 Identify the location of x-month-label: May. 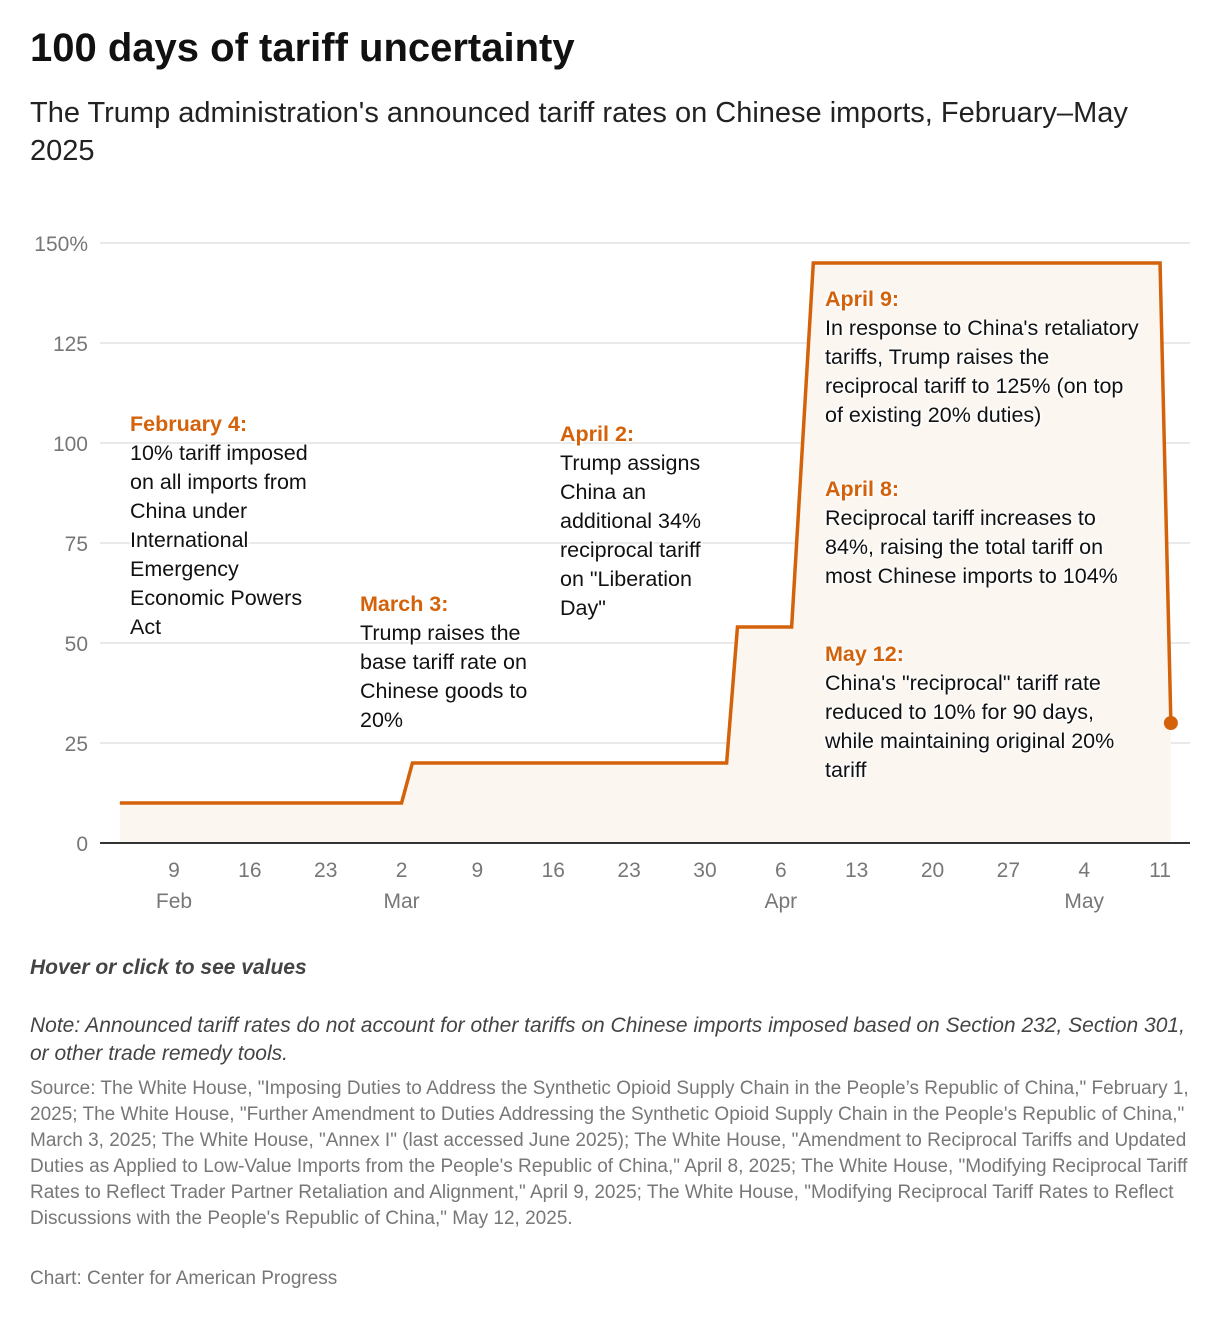
(1084, 901).